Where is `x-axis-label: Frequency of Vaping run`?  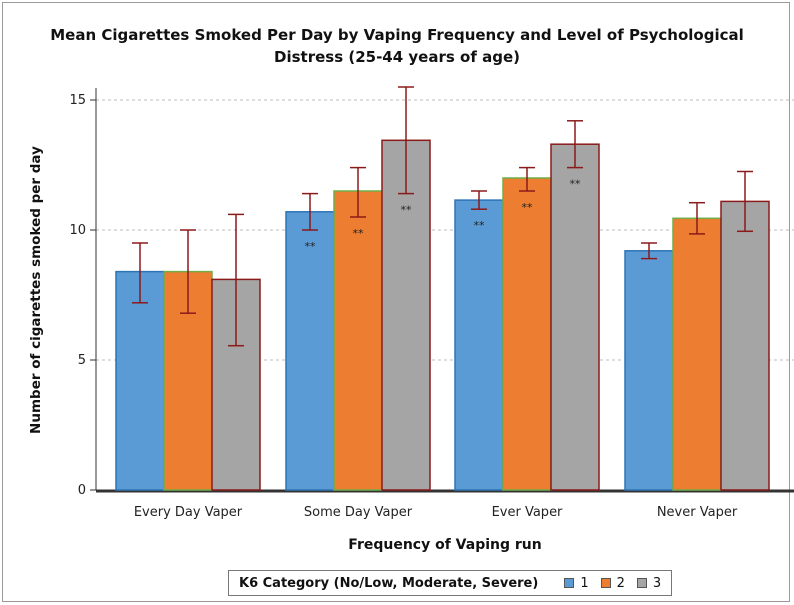
x-axis-label: Frequency of Vaping run is located at coordinates (445, 545).